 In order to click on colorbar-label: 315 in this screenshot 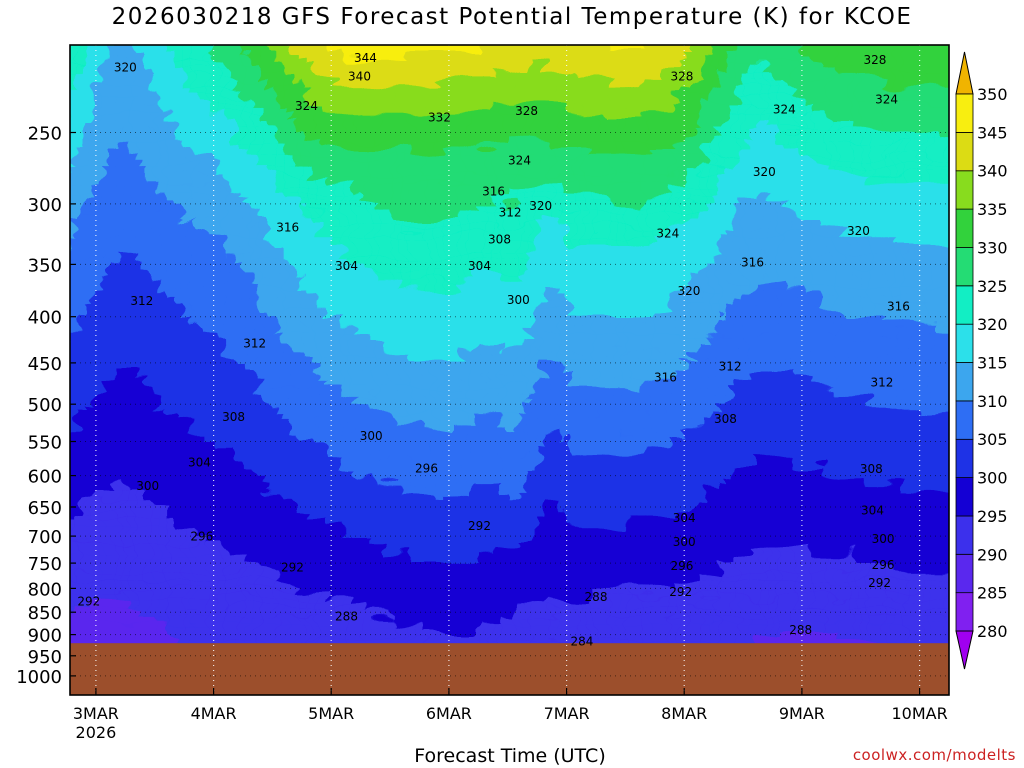, I will do `click(992, 363)`.